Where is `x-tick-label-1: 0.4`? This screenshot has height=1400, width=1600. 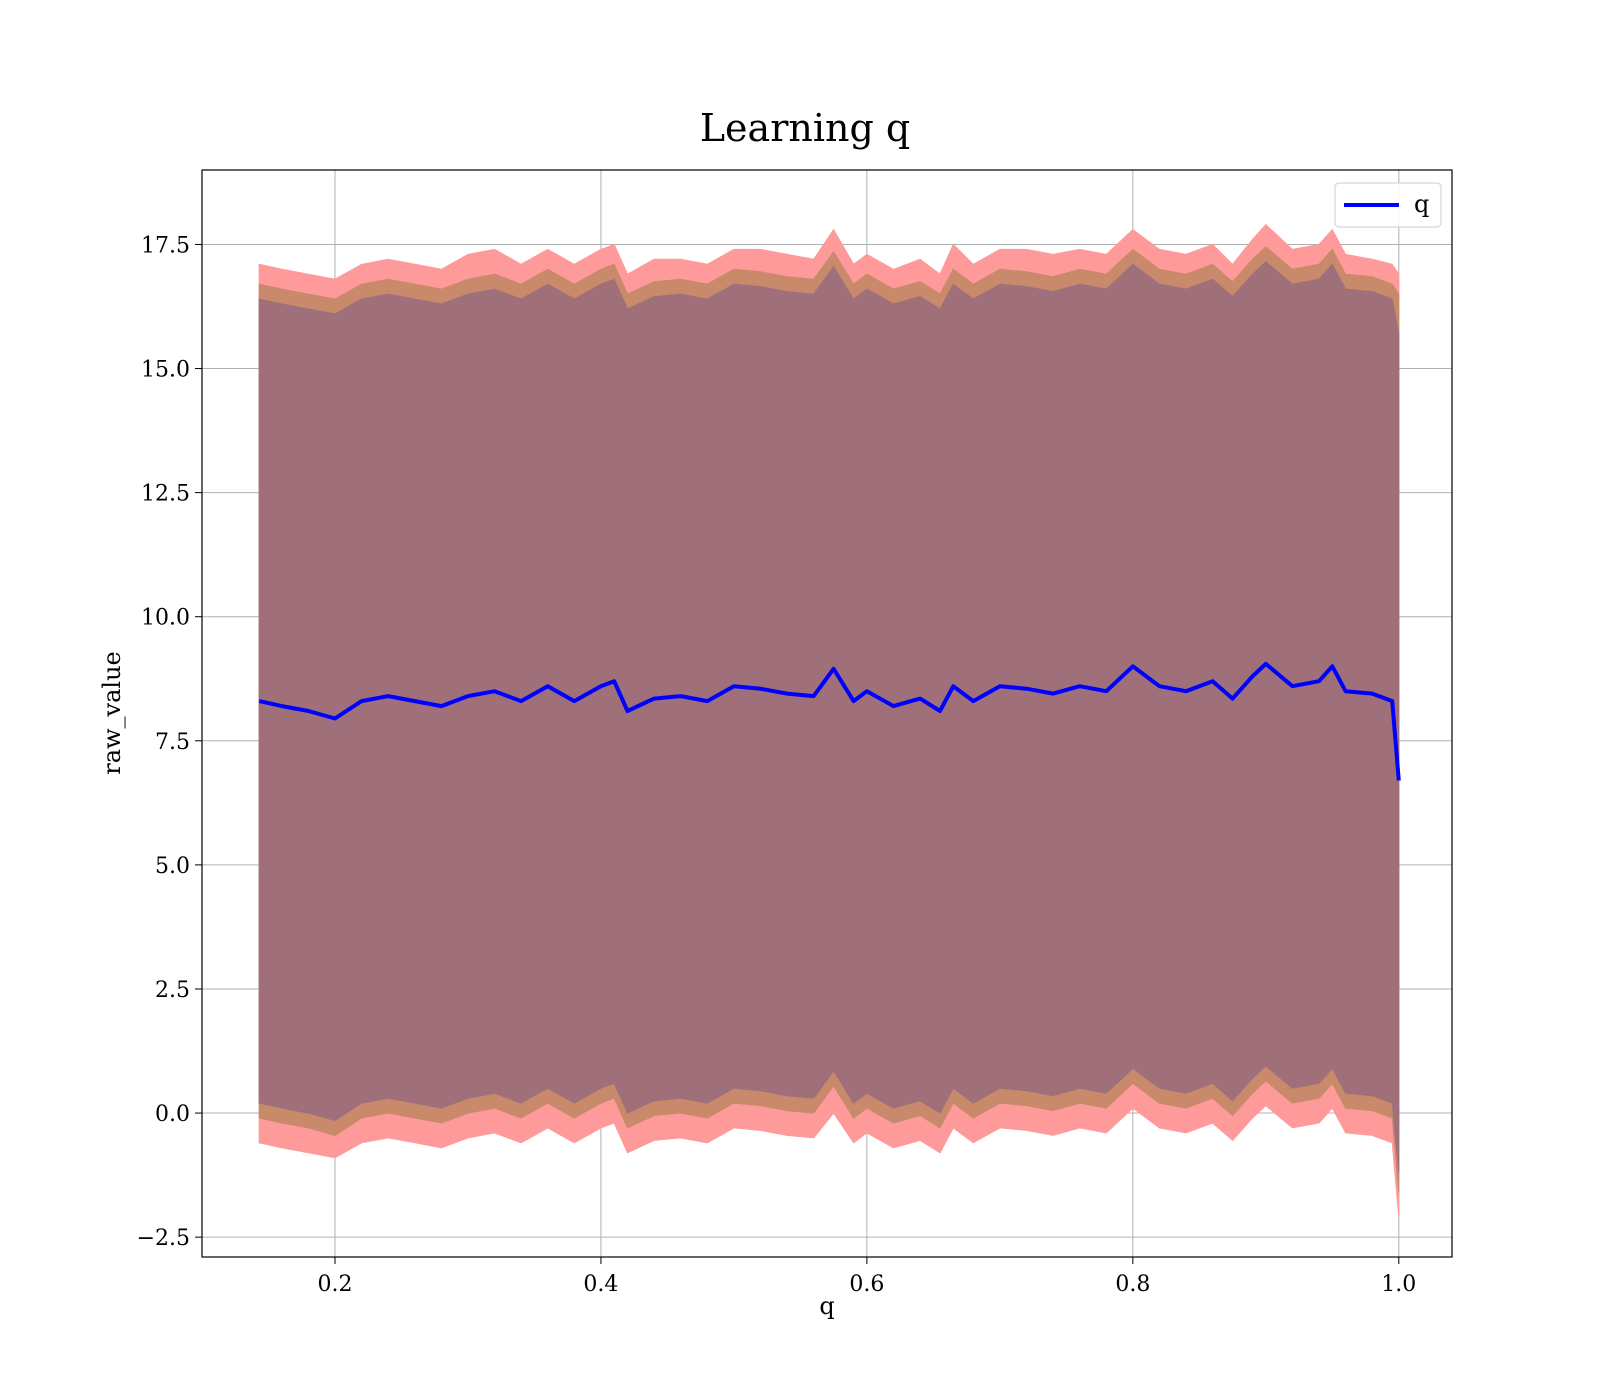
x-tick-label-1: 0.4 is located at coordinates (600, 1284).